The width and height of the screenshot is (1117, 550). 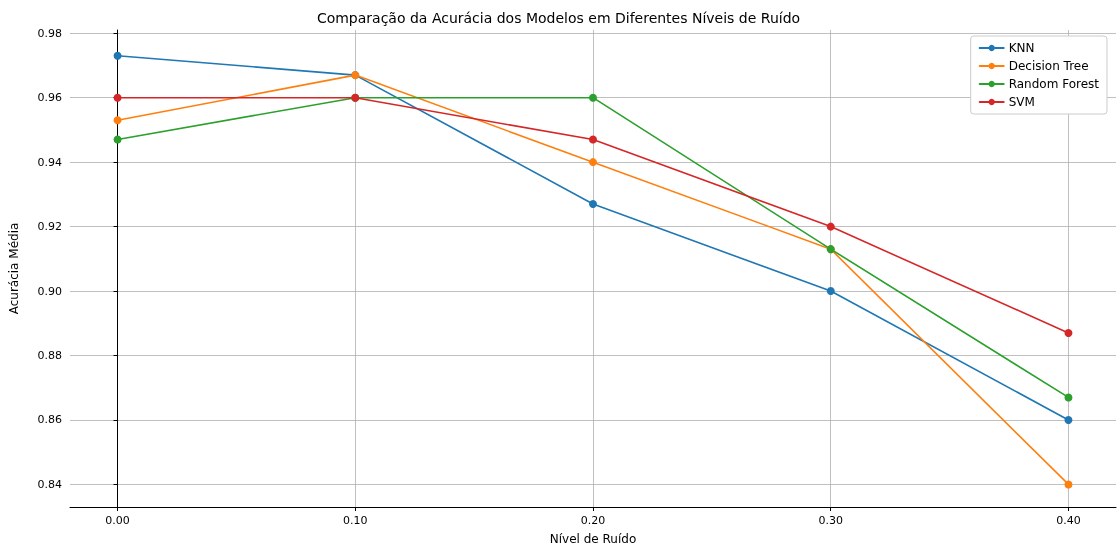 I want to click on legend-label: KNN, so click(x=1021, y=48).